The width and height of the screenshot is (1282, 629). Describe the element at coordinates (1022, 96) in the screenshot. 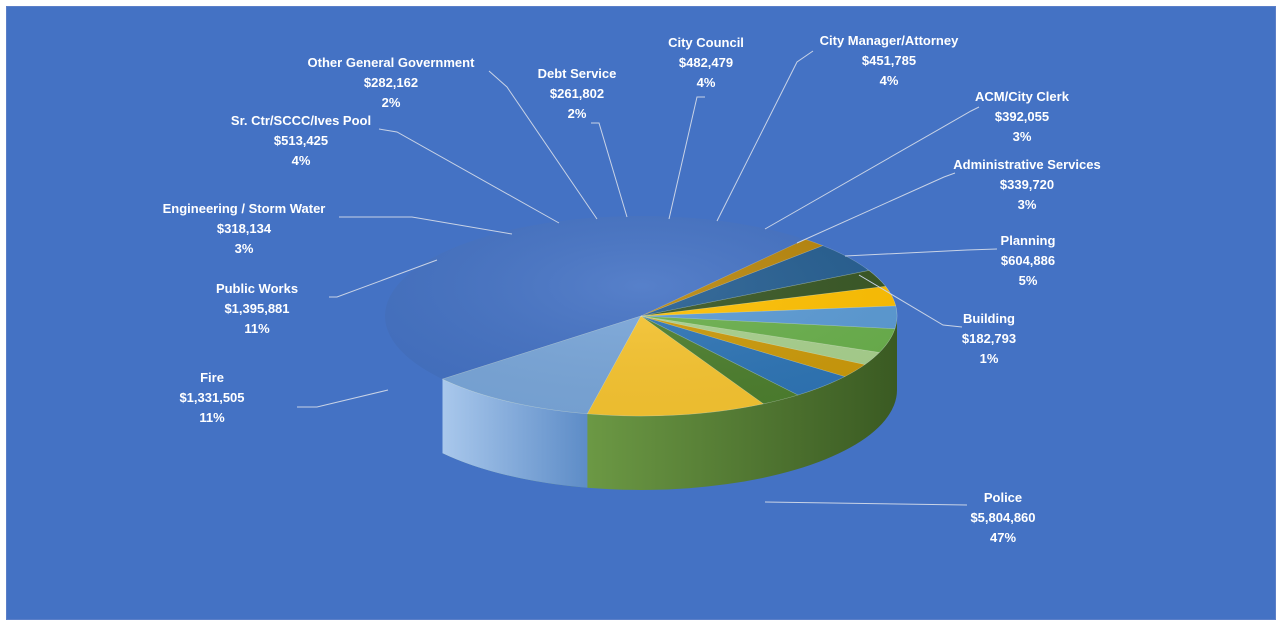

I see `label-name: ACM/City Clerk` at that location.